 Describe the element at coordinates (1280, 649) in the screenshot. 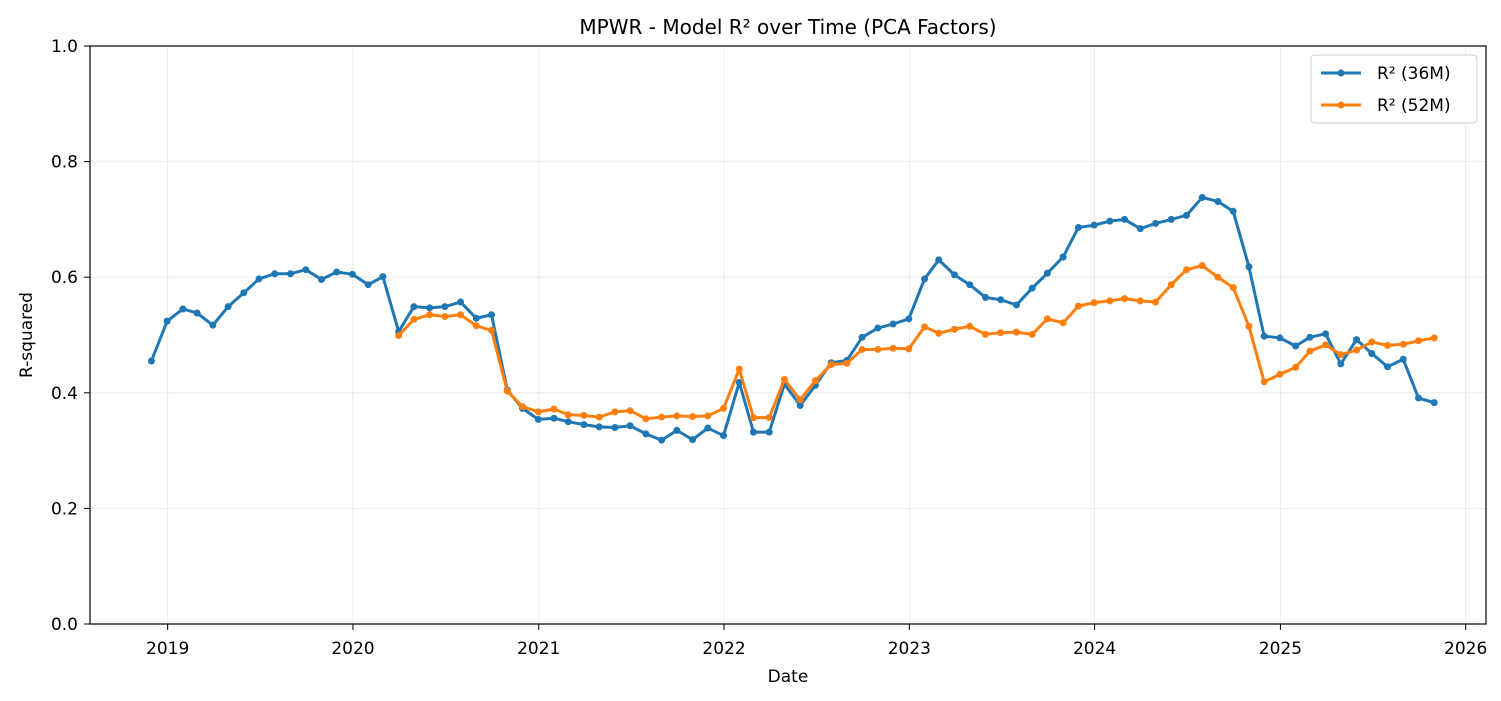

I see `x-tick-label: 2025` at that location.